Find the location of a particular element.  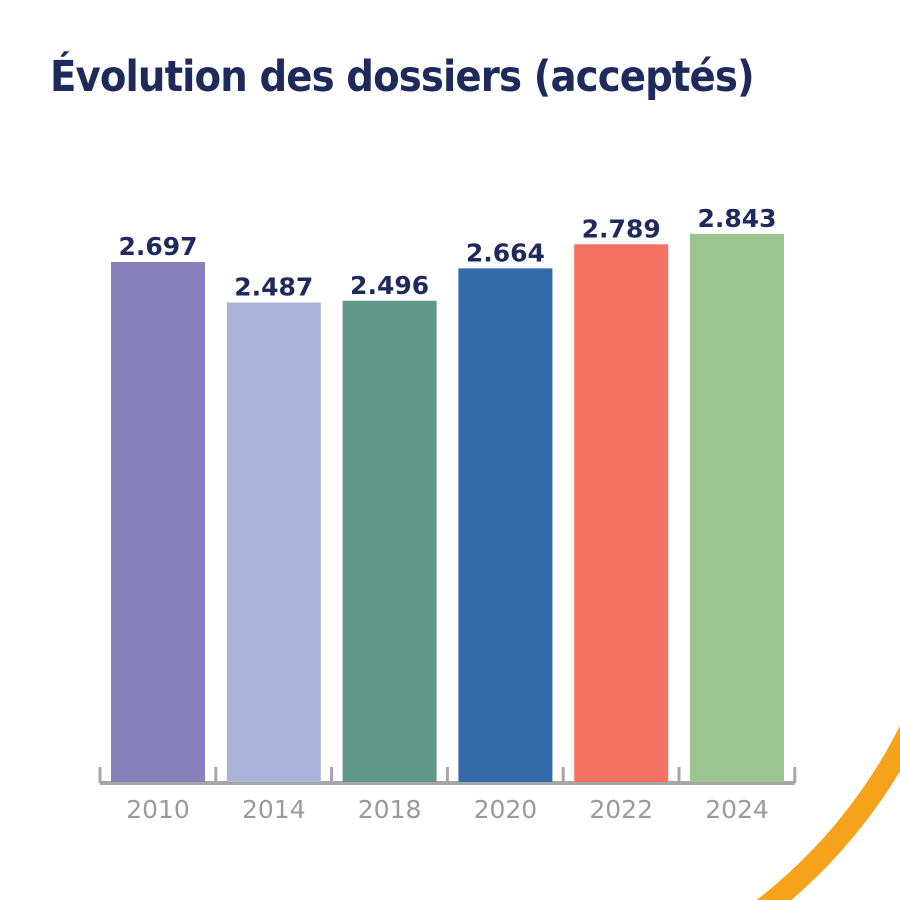

value-label: 2.487 is located at coordinates (273, 286).